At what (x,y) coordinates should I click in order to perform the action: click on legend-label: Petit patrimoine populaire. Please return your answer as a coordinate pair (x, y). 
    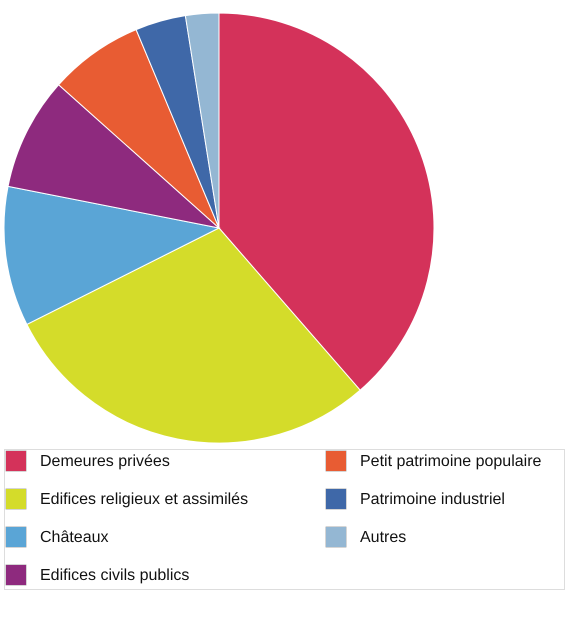
    Looking at the image, I should click on (451, 461).